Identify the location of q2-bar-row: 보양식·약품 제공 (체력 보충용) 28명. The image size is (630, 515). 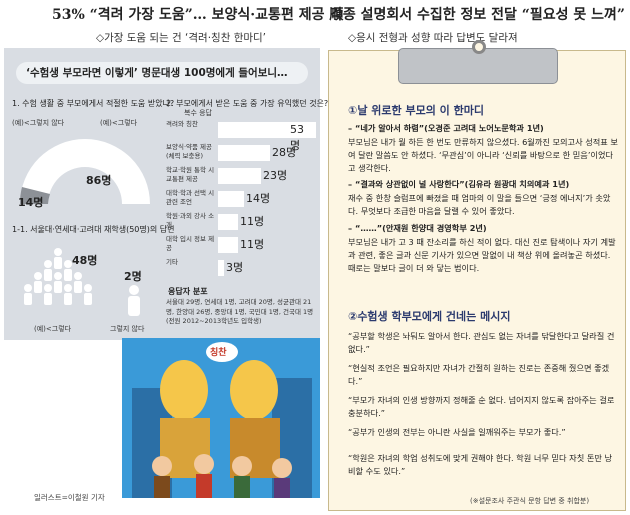
(240, 153).